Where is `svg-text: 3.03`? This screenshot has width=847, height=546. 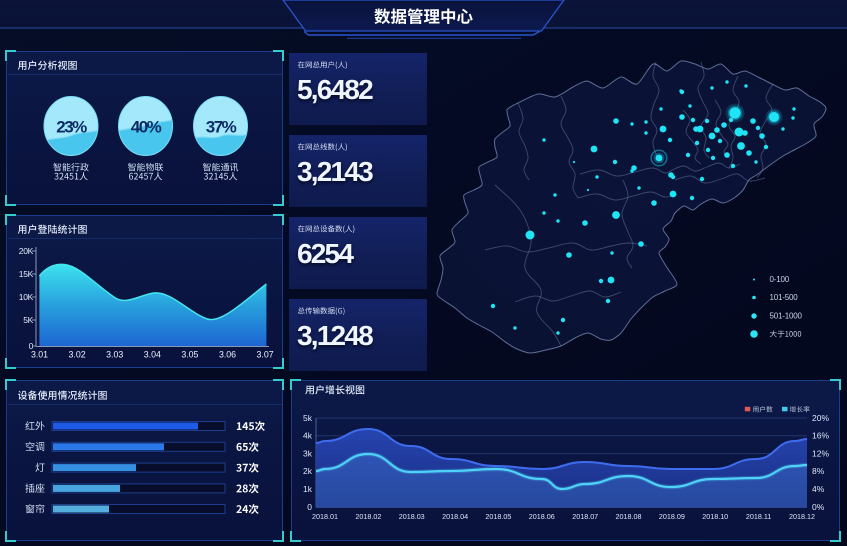
svg-text: 3.03 is located at coordinates (114, 355).